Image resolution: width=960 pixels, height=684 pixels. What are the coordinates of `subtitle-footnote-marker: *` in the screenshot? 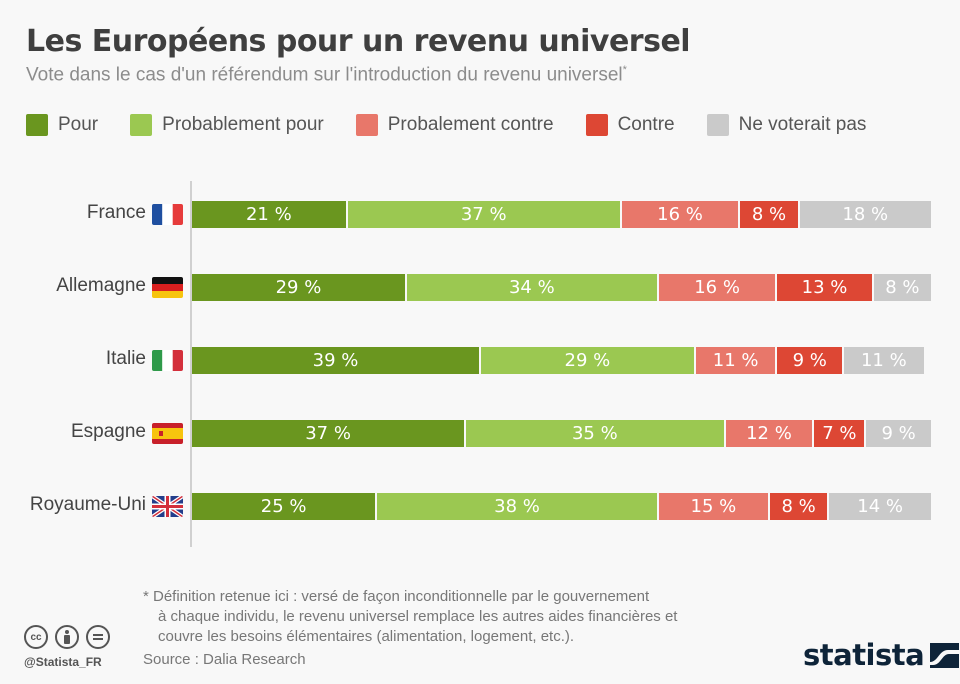 It's located at (624, 70).